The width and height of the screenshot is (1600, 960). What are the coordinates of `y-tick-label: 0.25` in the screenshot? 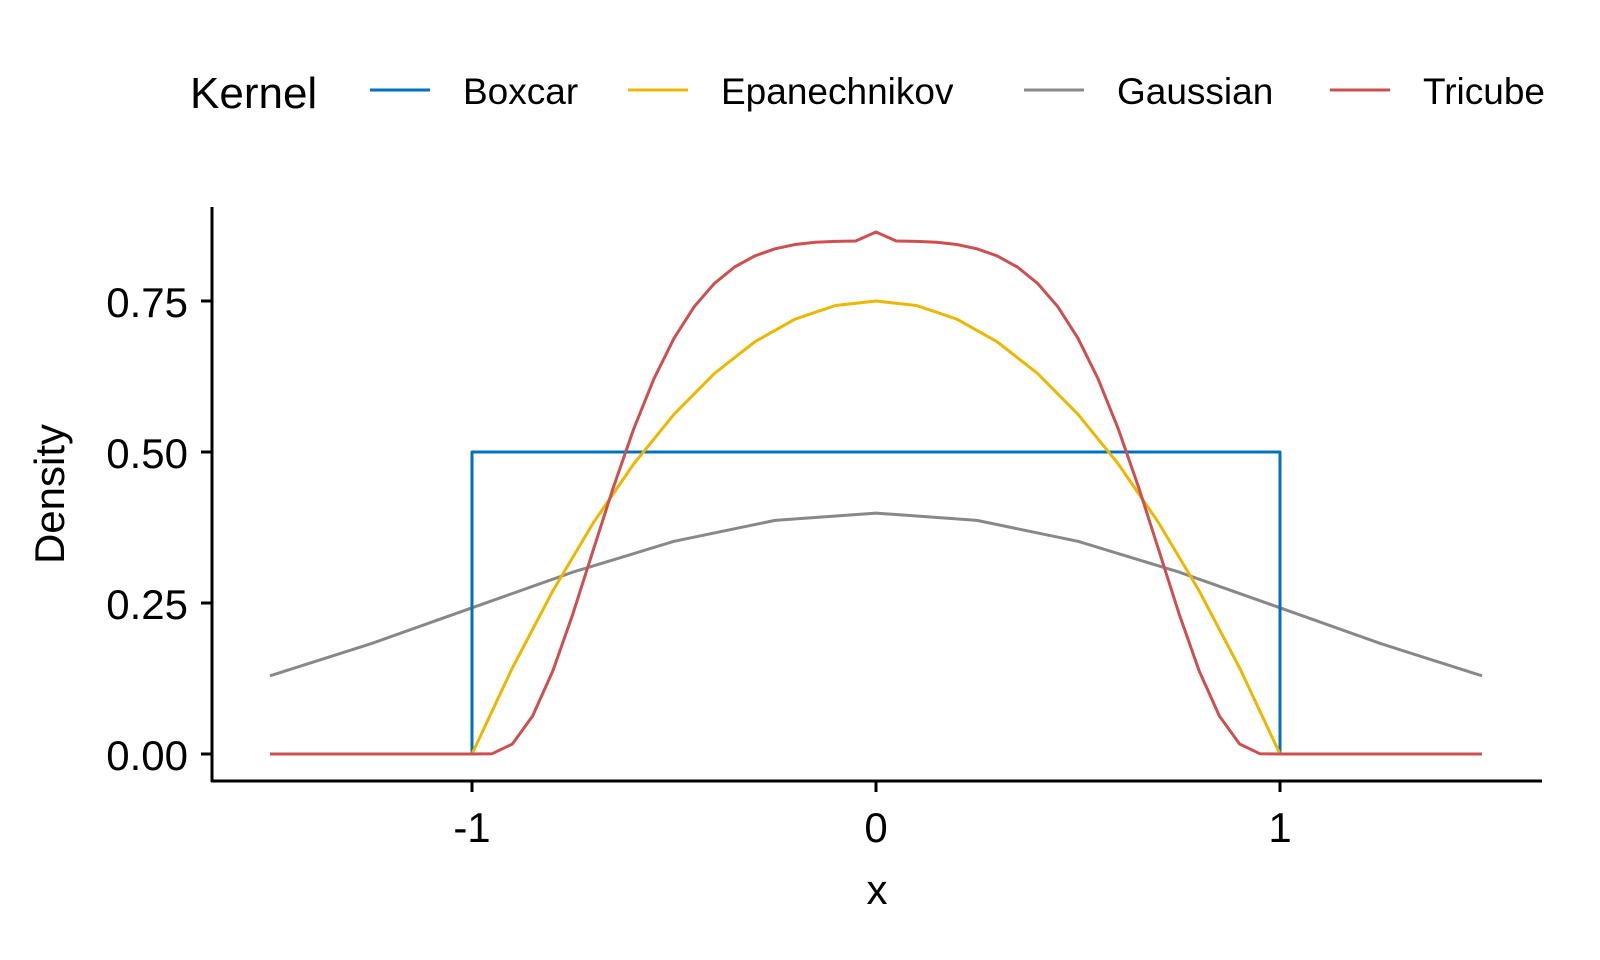 It's located at (147, 604).